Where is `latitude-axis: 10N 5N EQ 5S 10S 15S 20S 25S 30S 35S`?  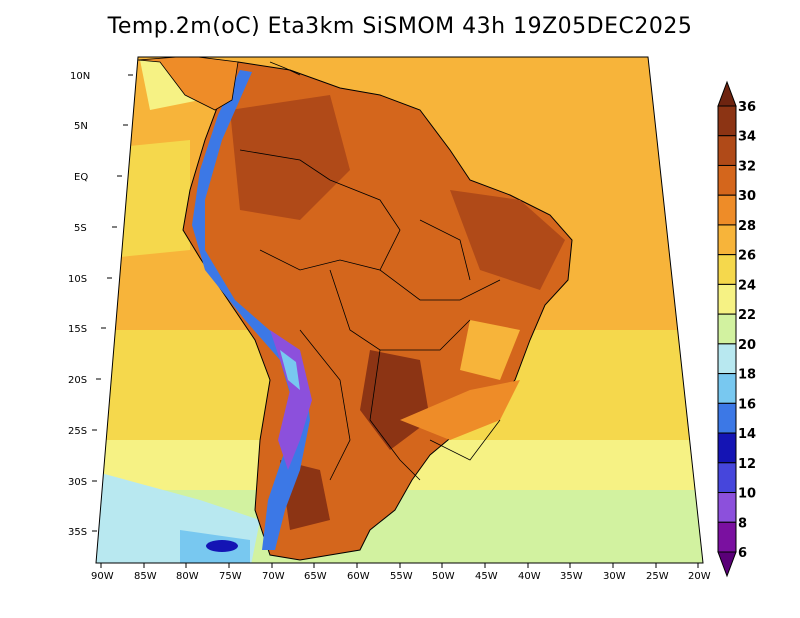
latitude-axis: 10N 5N EQ 5S 10S 15S 20S 25S 30S 35S is located at coordinates (100, 304).